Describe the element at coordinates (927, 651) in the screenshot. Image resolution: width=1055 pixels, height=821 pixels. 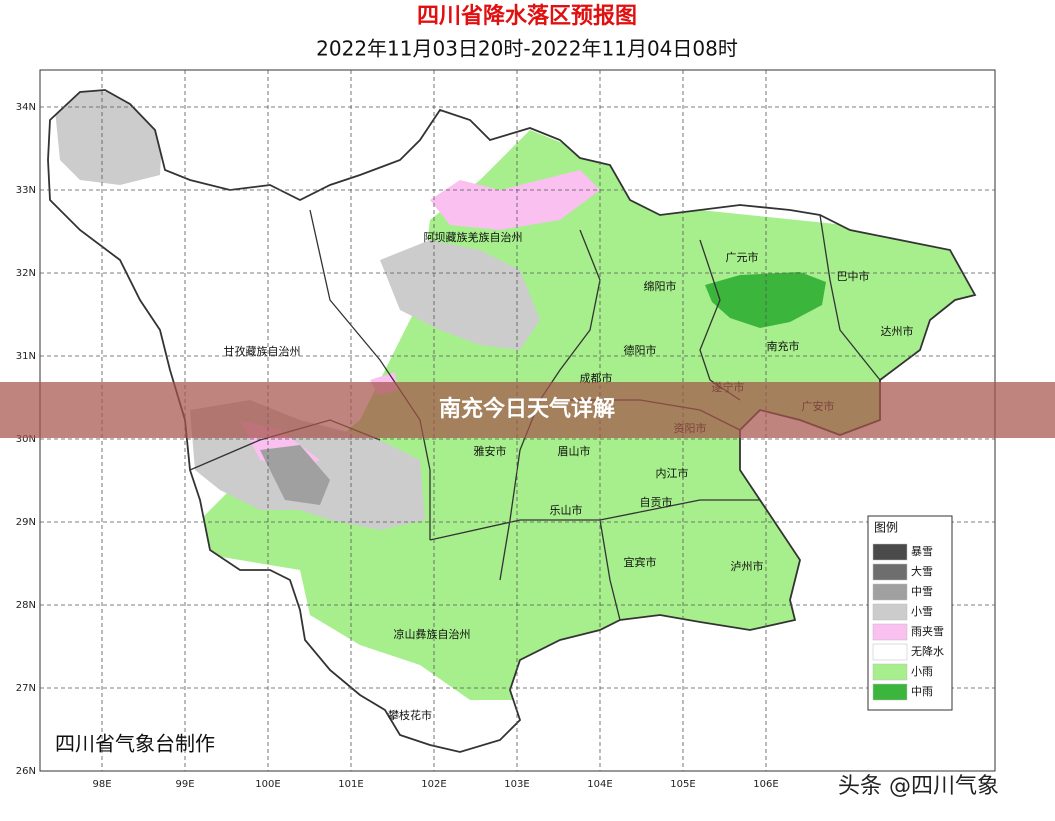
I see `legend-label: 无降水` at that location.